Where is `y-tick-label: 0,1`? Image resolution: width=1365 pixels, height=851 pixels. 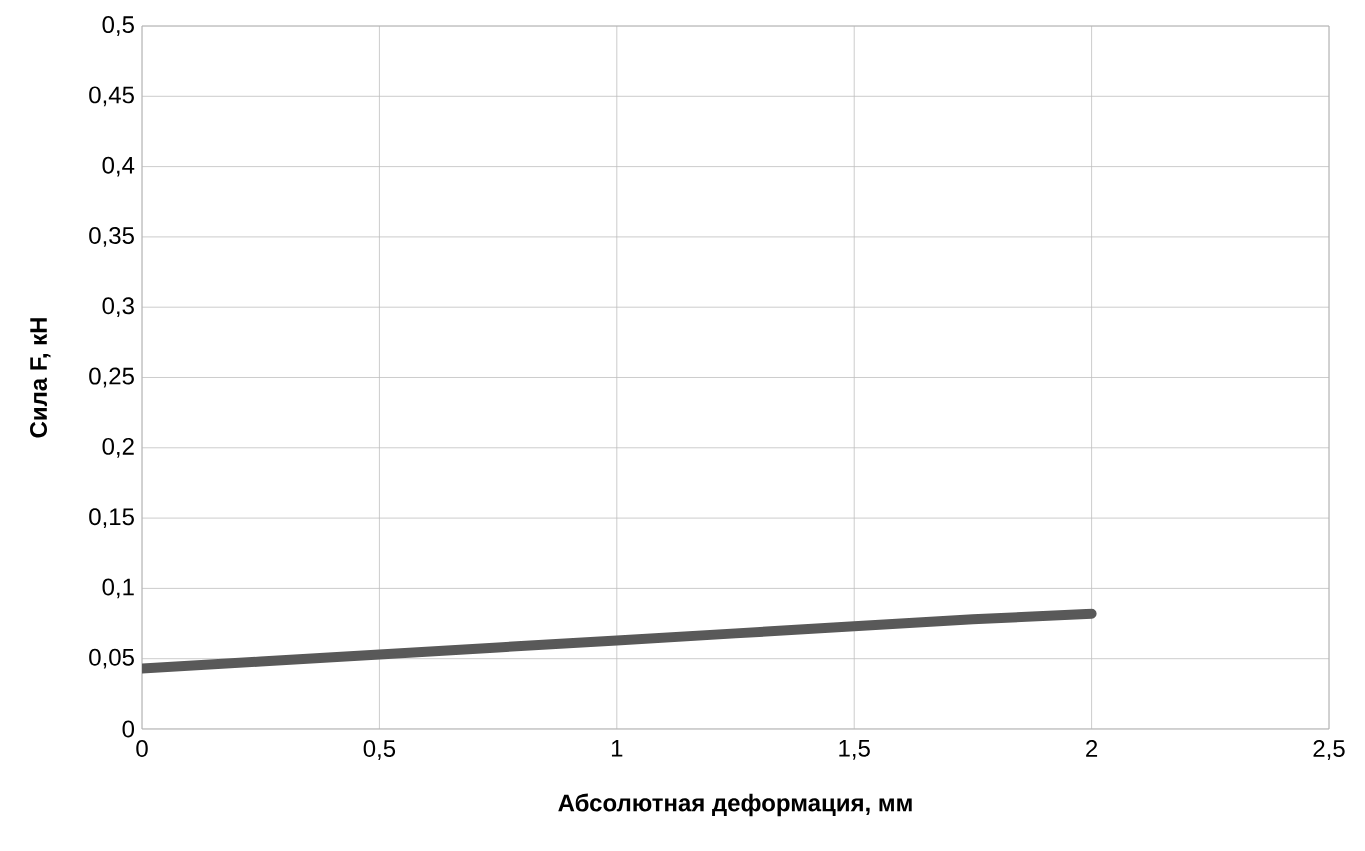
y-tick-label: 0,1 is located at coordinates (118, 588).